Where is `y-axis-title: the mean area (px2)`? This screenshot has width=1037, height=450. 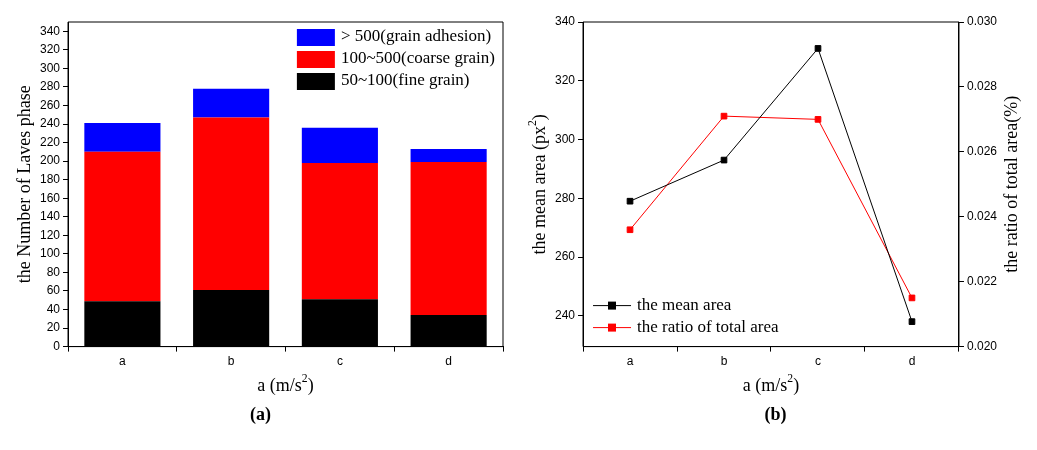 y-axis-title: the mean area (px2) is located at coordinates (537, 184).